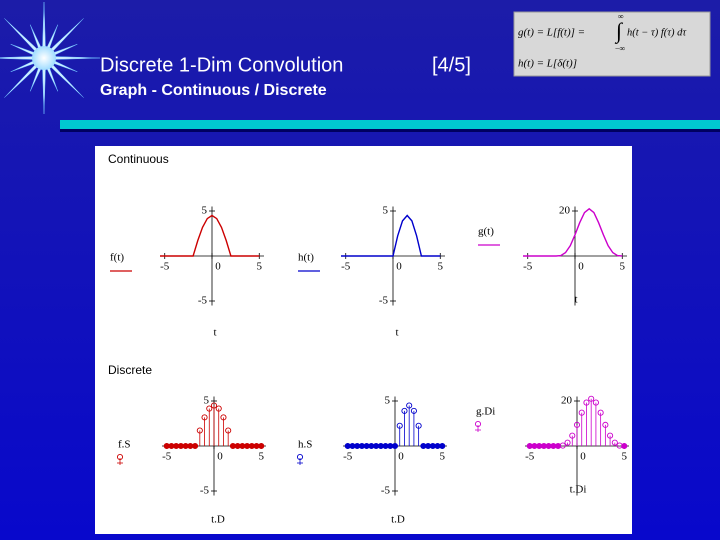 The height and width of the screenshot is (545, 720). Describe the element at coordinates (621, 16) in the screenshot. I see `formula-upper: ∞` at that location.